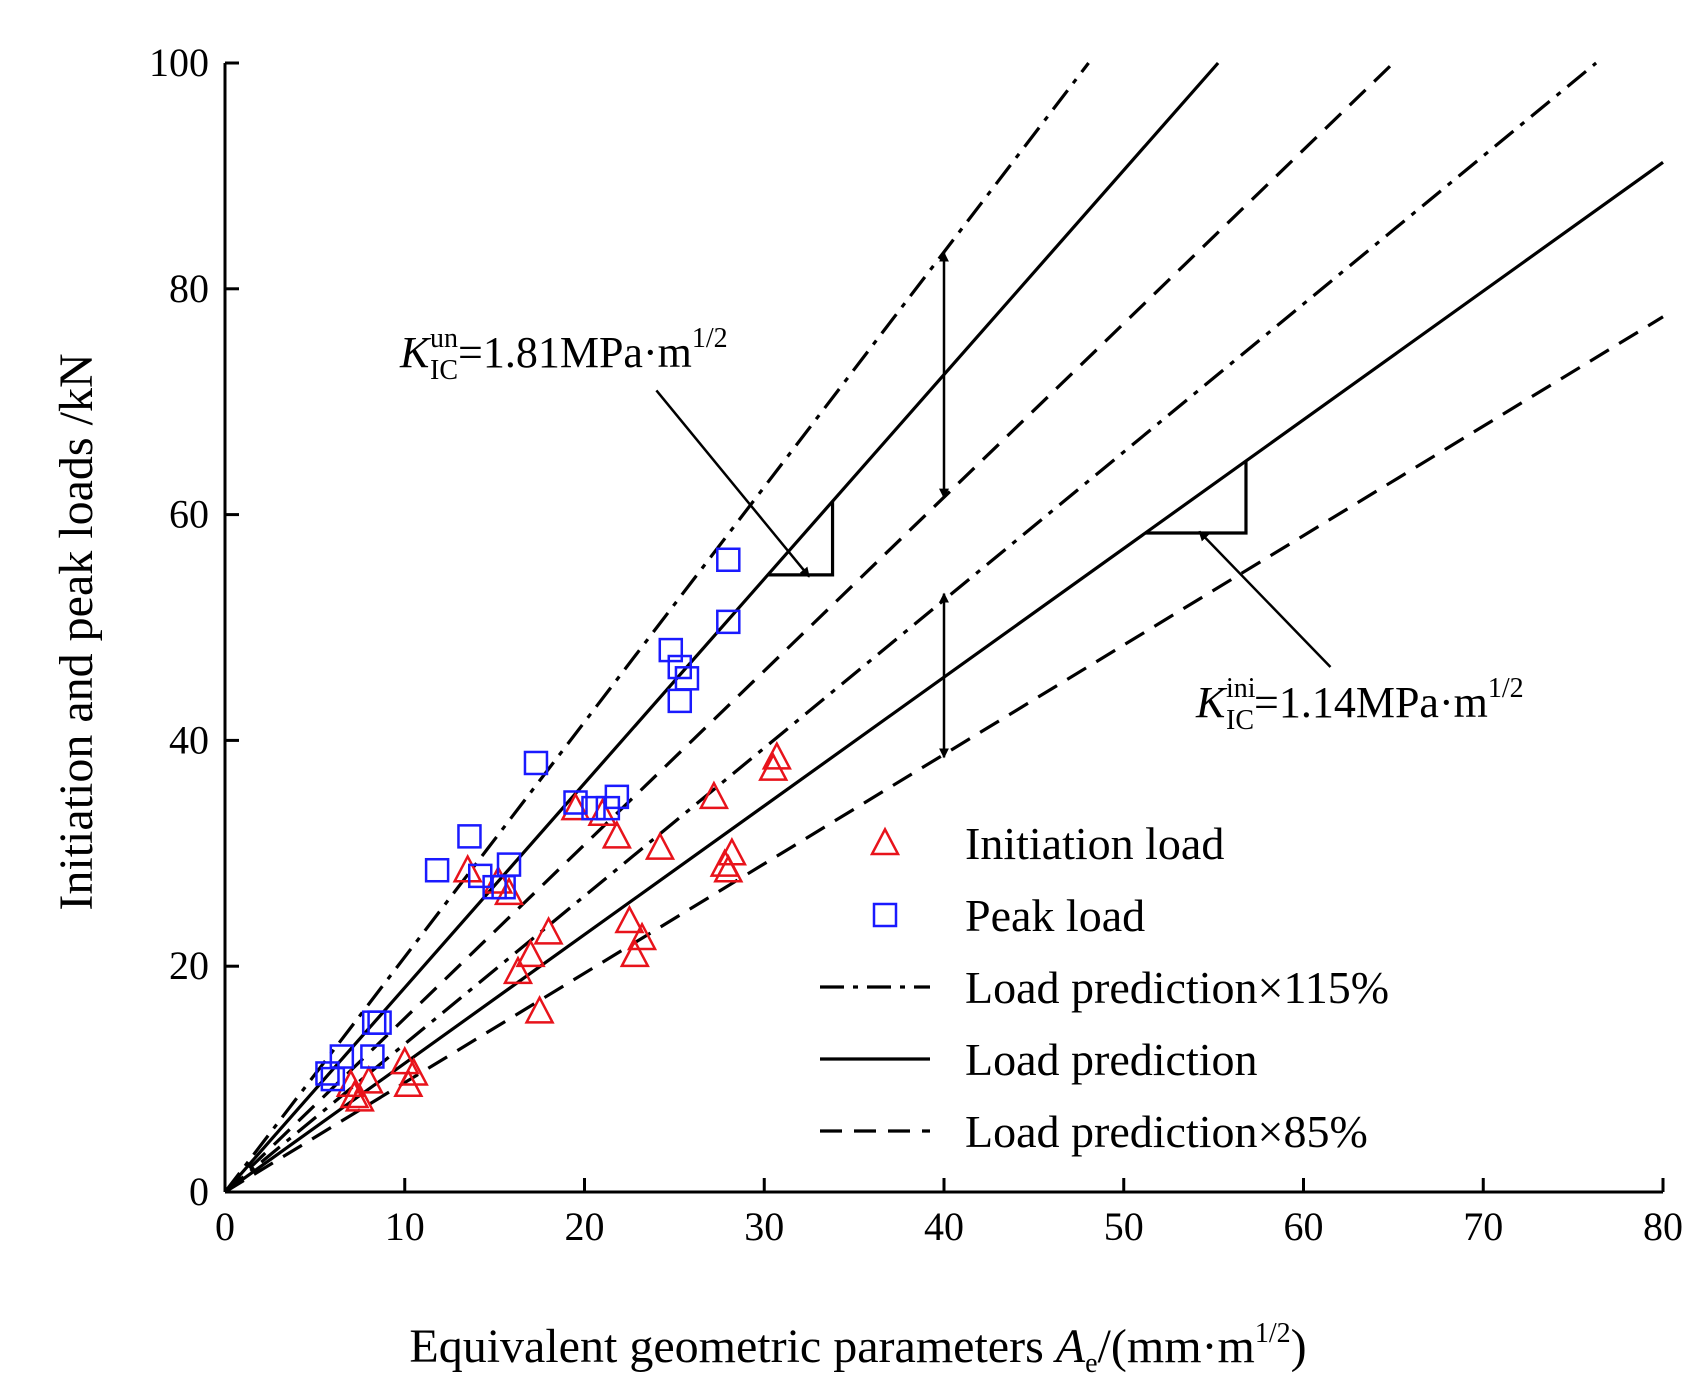 The width and height of the screenshot is (1702, 1388). I want to click on x-tick-label: 40, so click(944, 1226).